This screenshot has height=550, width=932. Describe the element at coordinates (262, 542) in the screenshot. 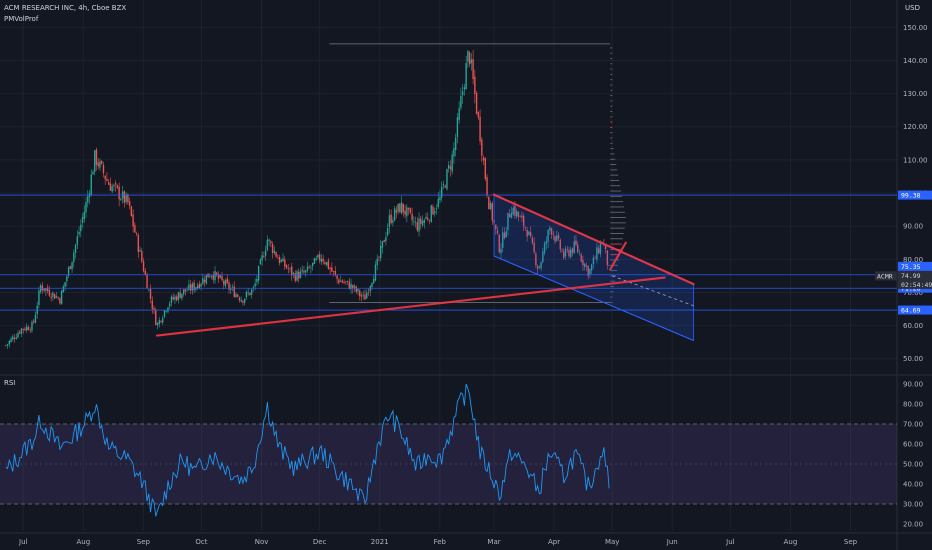

I see `date-tick-label: Nov` at that location.